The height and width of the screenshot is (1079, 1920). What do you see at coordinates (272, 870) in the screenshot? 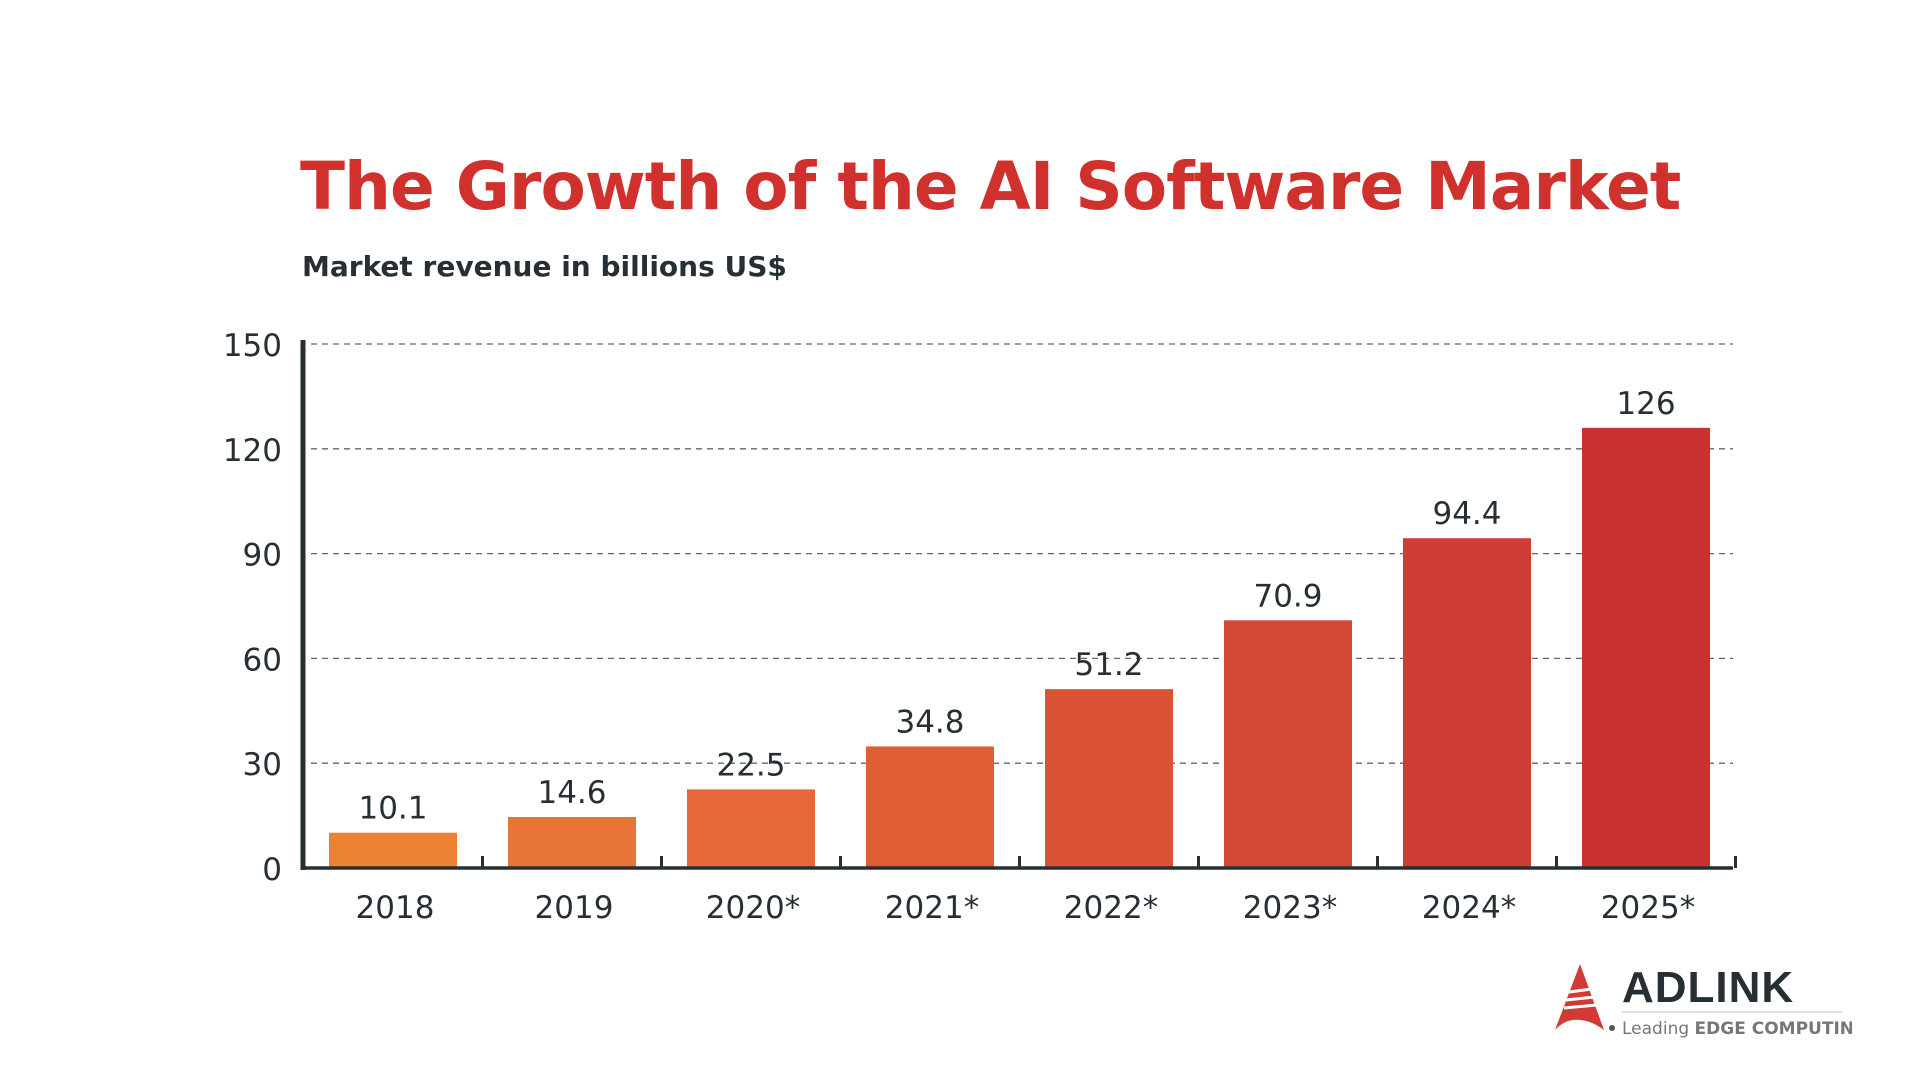
I see `y-tick-label: 0` at bounding box center [272, 870].